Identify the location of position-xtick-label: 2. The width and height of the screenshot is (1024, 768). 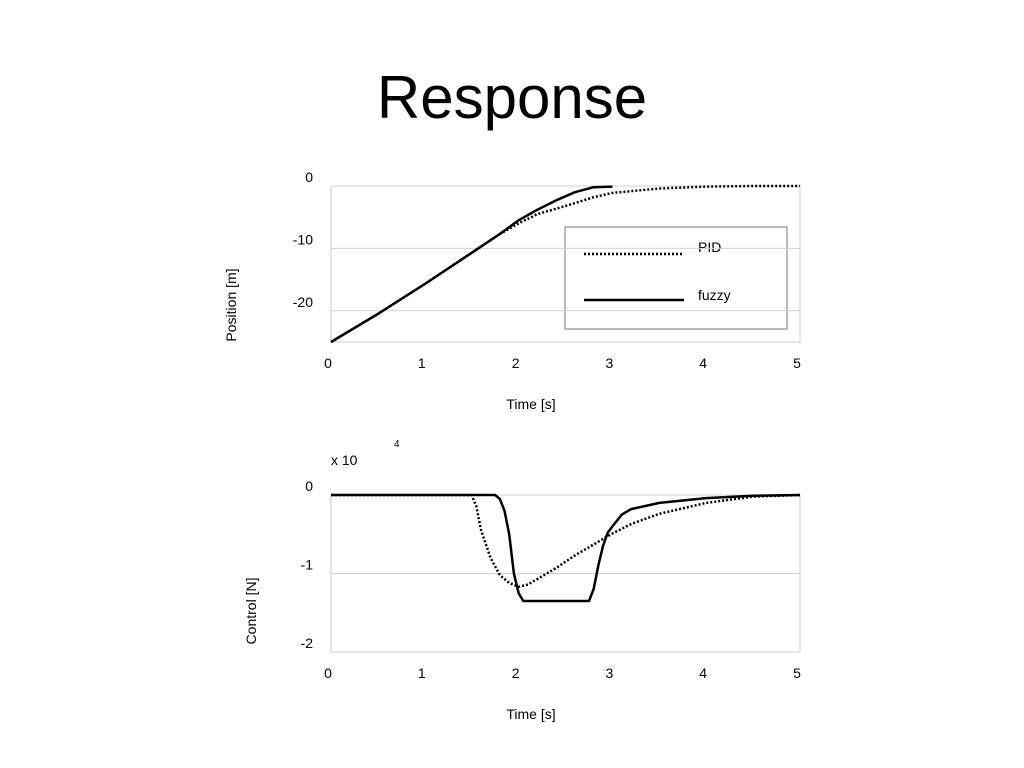
(516, 363).